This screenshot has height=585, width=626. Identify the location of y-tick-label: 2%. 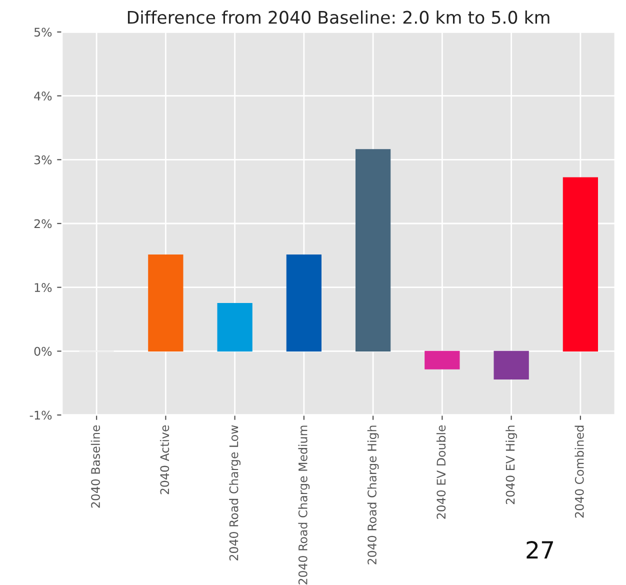
(43, 223).